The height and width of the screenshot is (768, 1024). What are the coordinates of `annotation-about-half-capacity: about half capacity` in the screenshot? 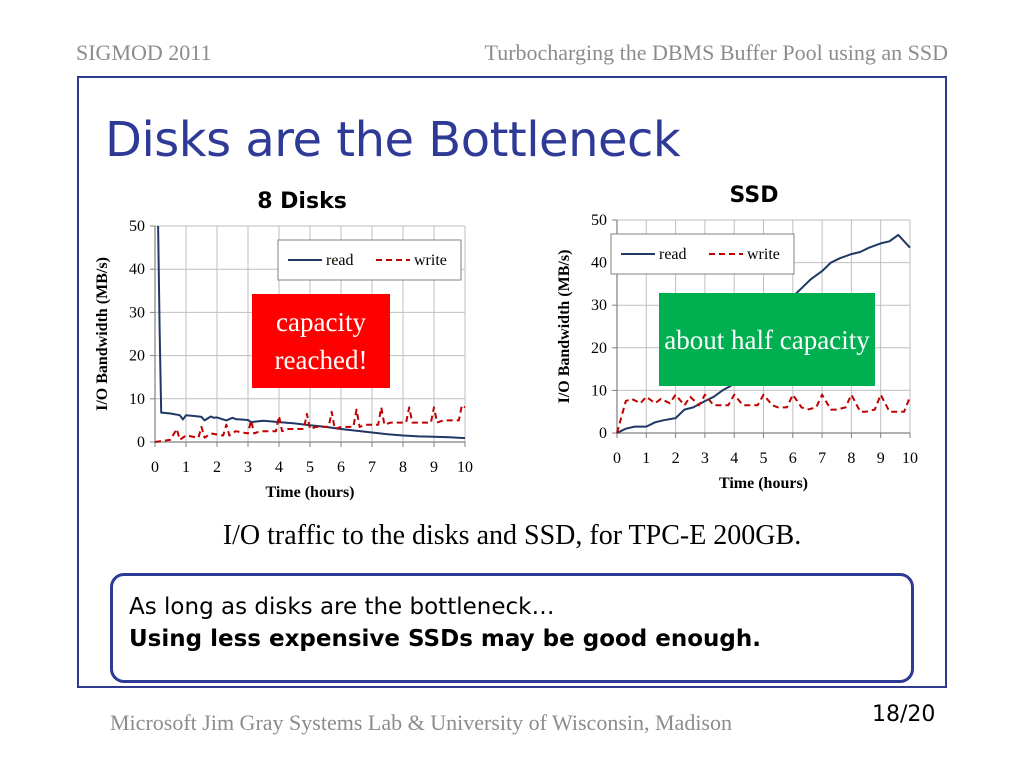 It's located at (767, 339).